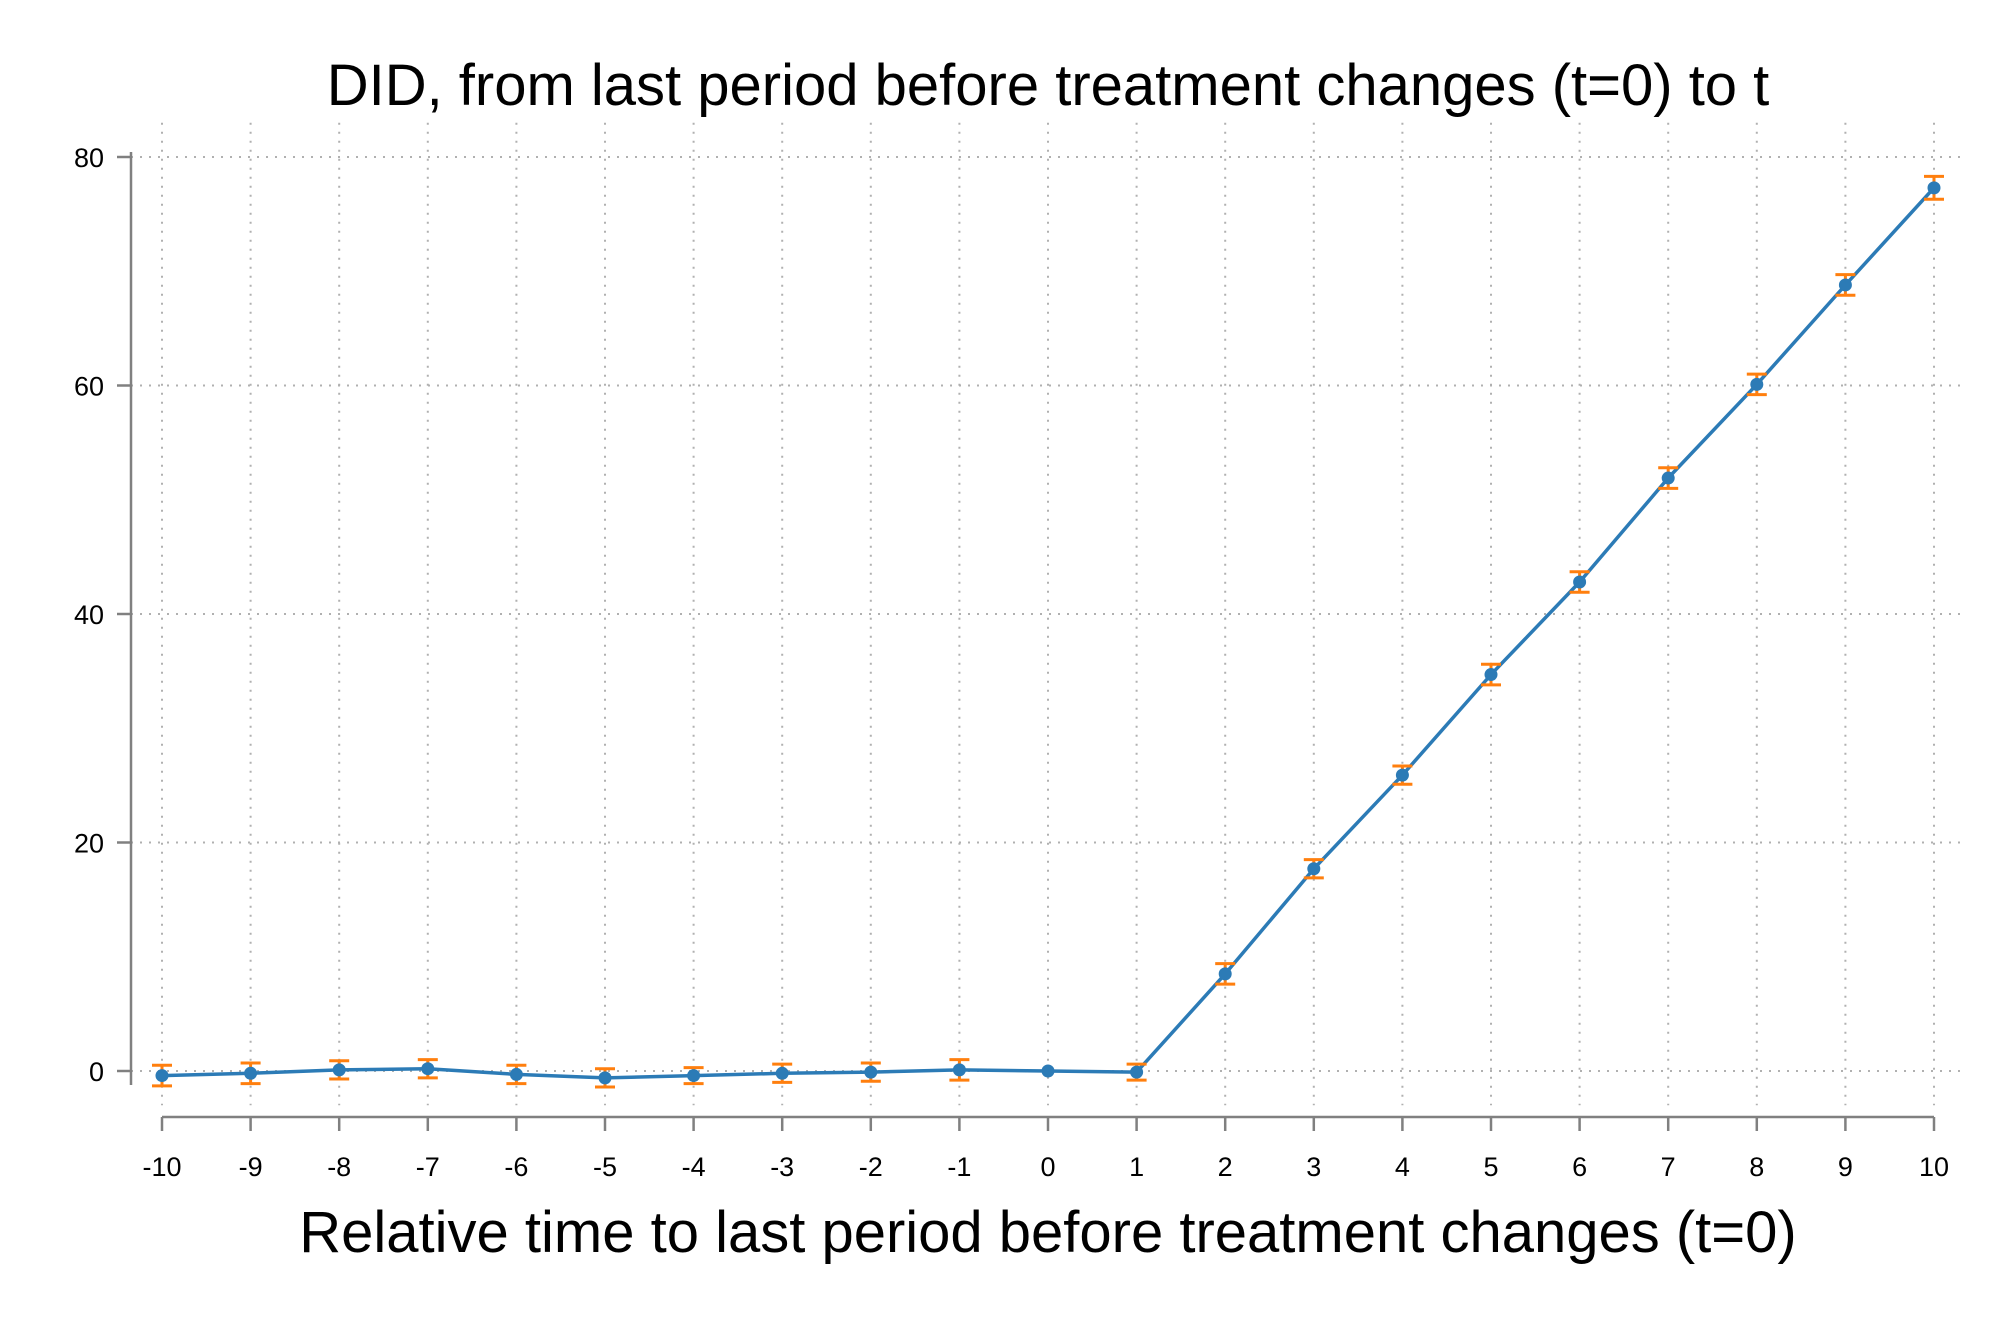 This screenshot has width=2000, height=1333. I want to click on x-tick-label: 9, so click(1845, 1167).